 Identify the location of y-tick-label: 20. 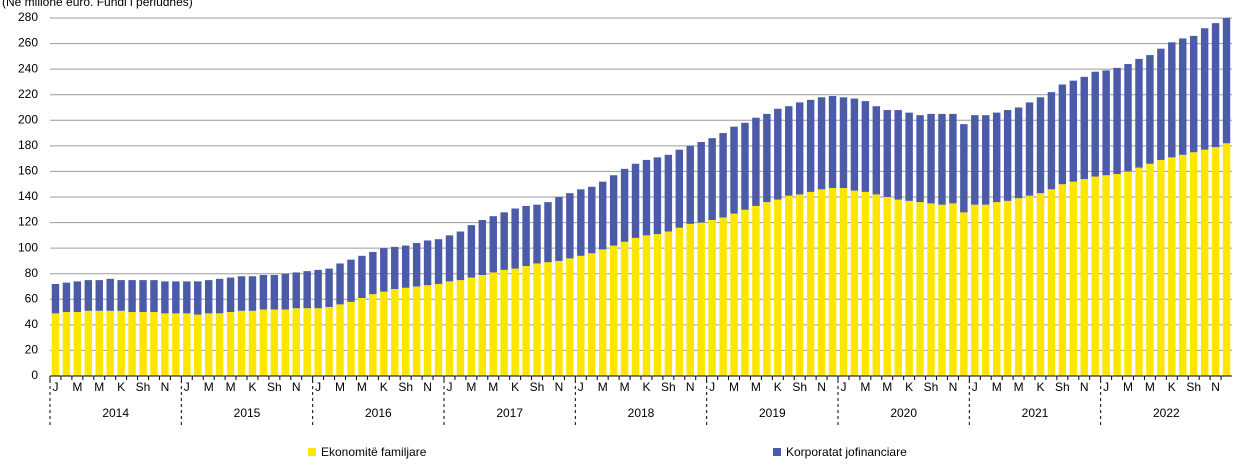
(32, 350).